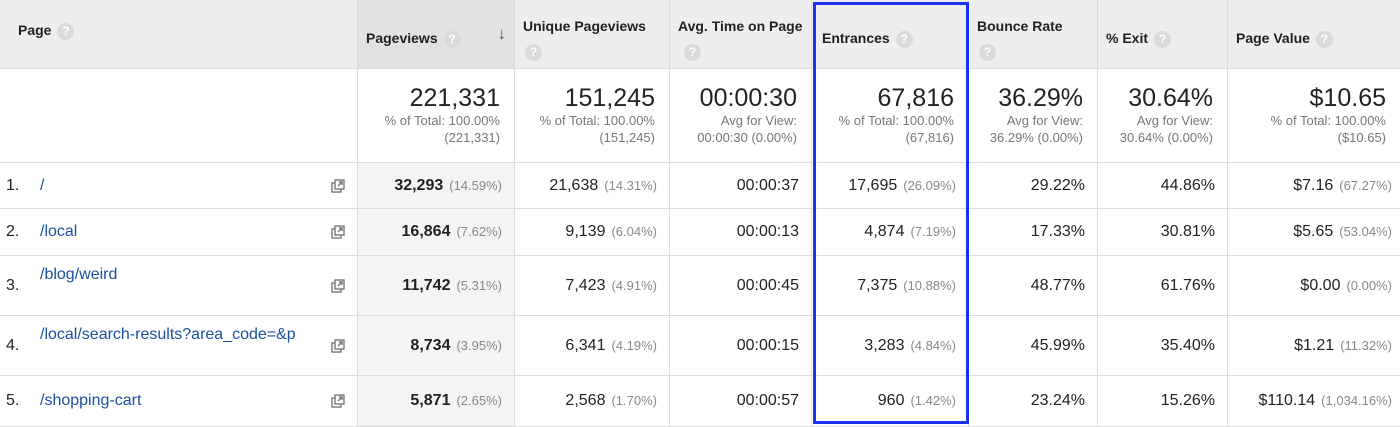 Image resolution: width=1400 pixels, height=427 pixels. Describe the element at coordinates (1187, 185) in the screenshot. I see `exit-value: 44.86%` at that location.